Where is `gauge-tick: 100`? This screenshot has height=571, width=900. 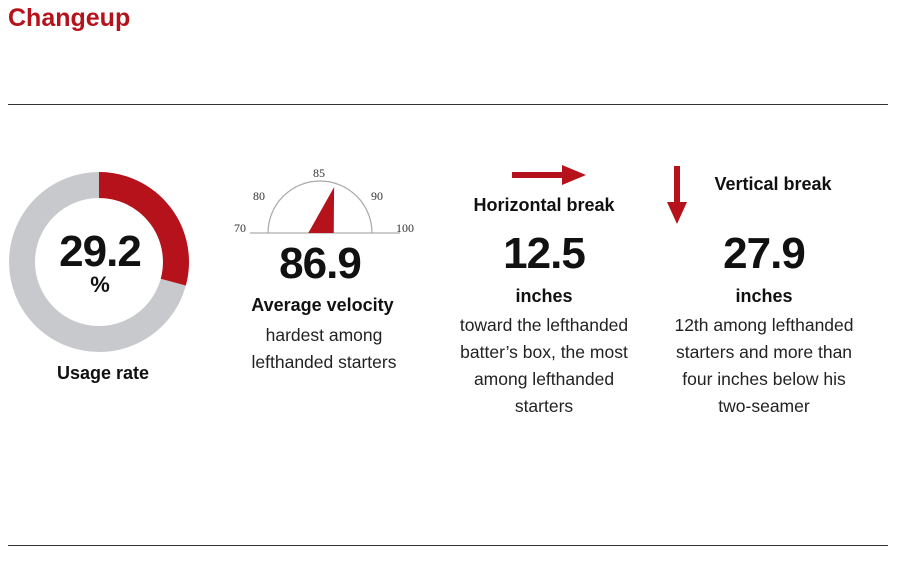
gauge-tick: 100 is located at coordinates (405, 228).